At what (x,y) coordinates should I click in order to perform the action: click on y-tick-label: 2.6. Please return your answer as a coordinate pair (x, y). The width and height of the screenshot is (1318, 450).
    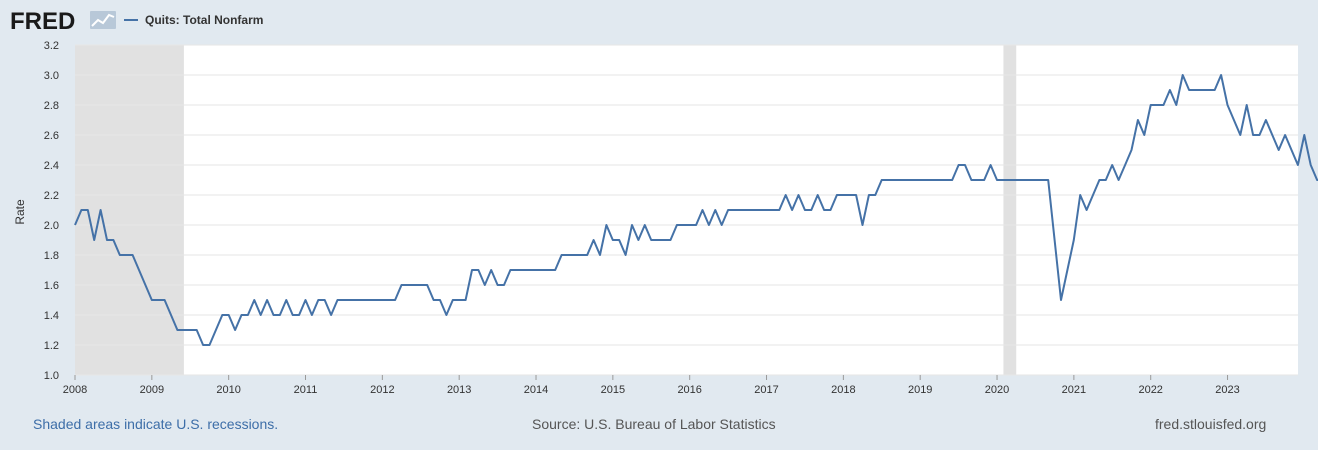
    Looking at the image, I should click on (51, 136).